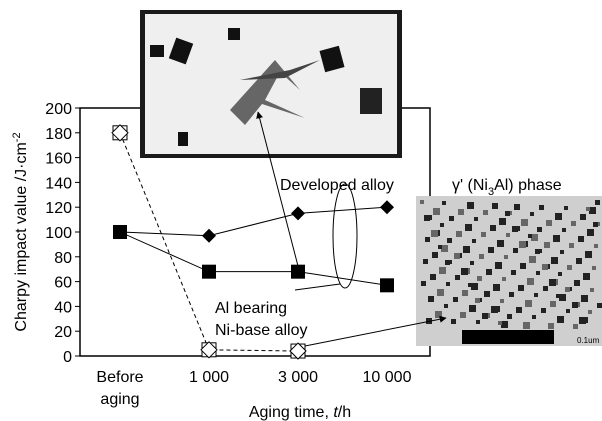 This screenshot has height=421, width=602. What do you see at coordinates (63, 332) in the screenshot?
I see `y-tick-label: 20` at bounding box center [63, 332].